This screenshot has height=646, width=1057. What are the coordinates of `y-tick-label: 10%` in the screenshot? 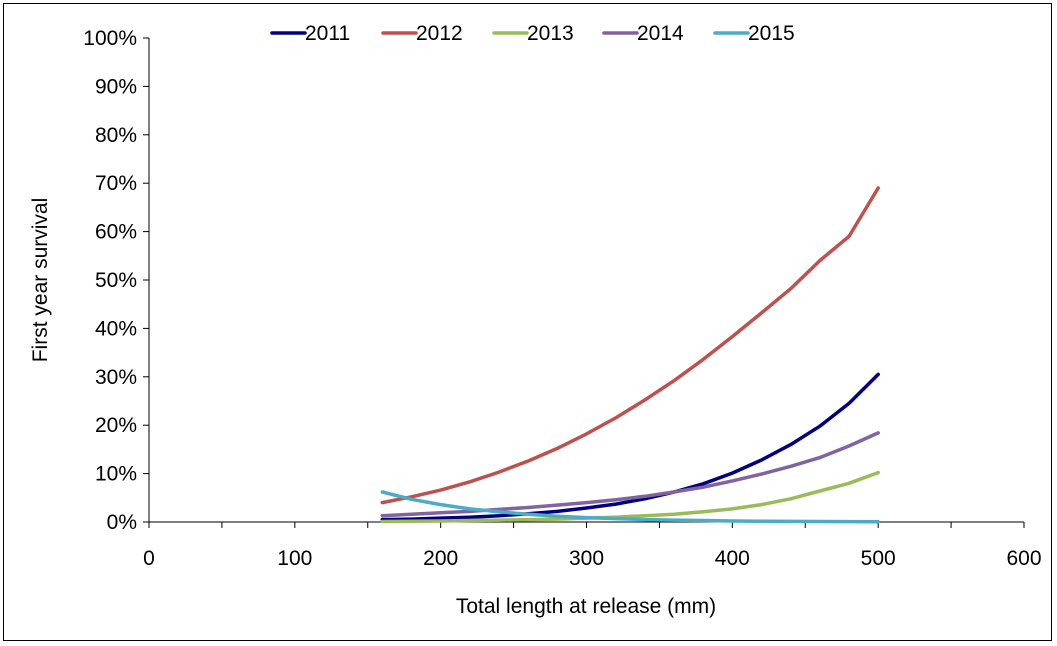 It's located at (116, 474).